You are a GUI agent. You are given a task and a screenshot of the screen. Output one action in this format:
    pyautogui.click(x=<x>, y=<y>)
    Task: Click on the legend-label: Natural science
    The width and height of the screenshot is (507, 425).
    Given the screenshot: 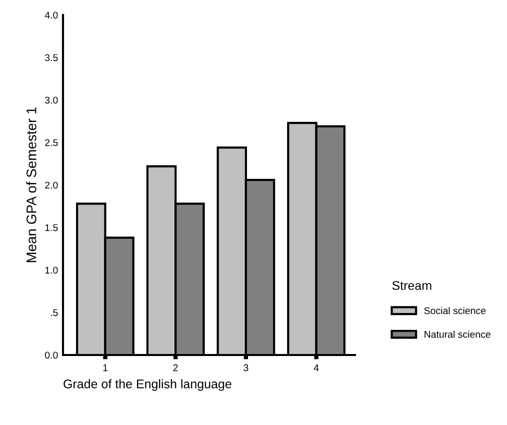 What is the action you would take?
    pyautogui.click(x=457, y=334)
    